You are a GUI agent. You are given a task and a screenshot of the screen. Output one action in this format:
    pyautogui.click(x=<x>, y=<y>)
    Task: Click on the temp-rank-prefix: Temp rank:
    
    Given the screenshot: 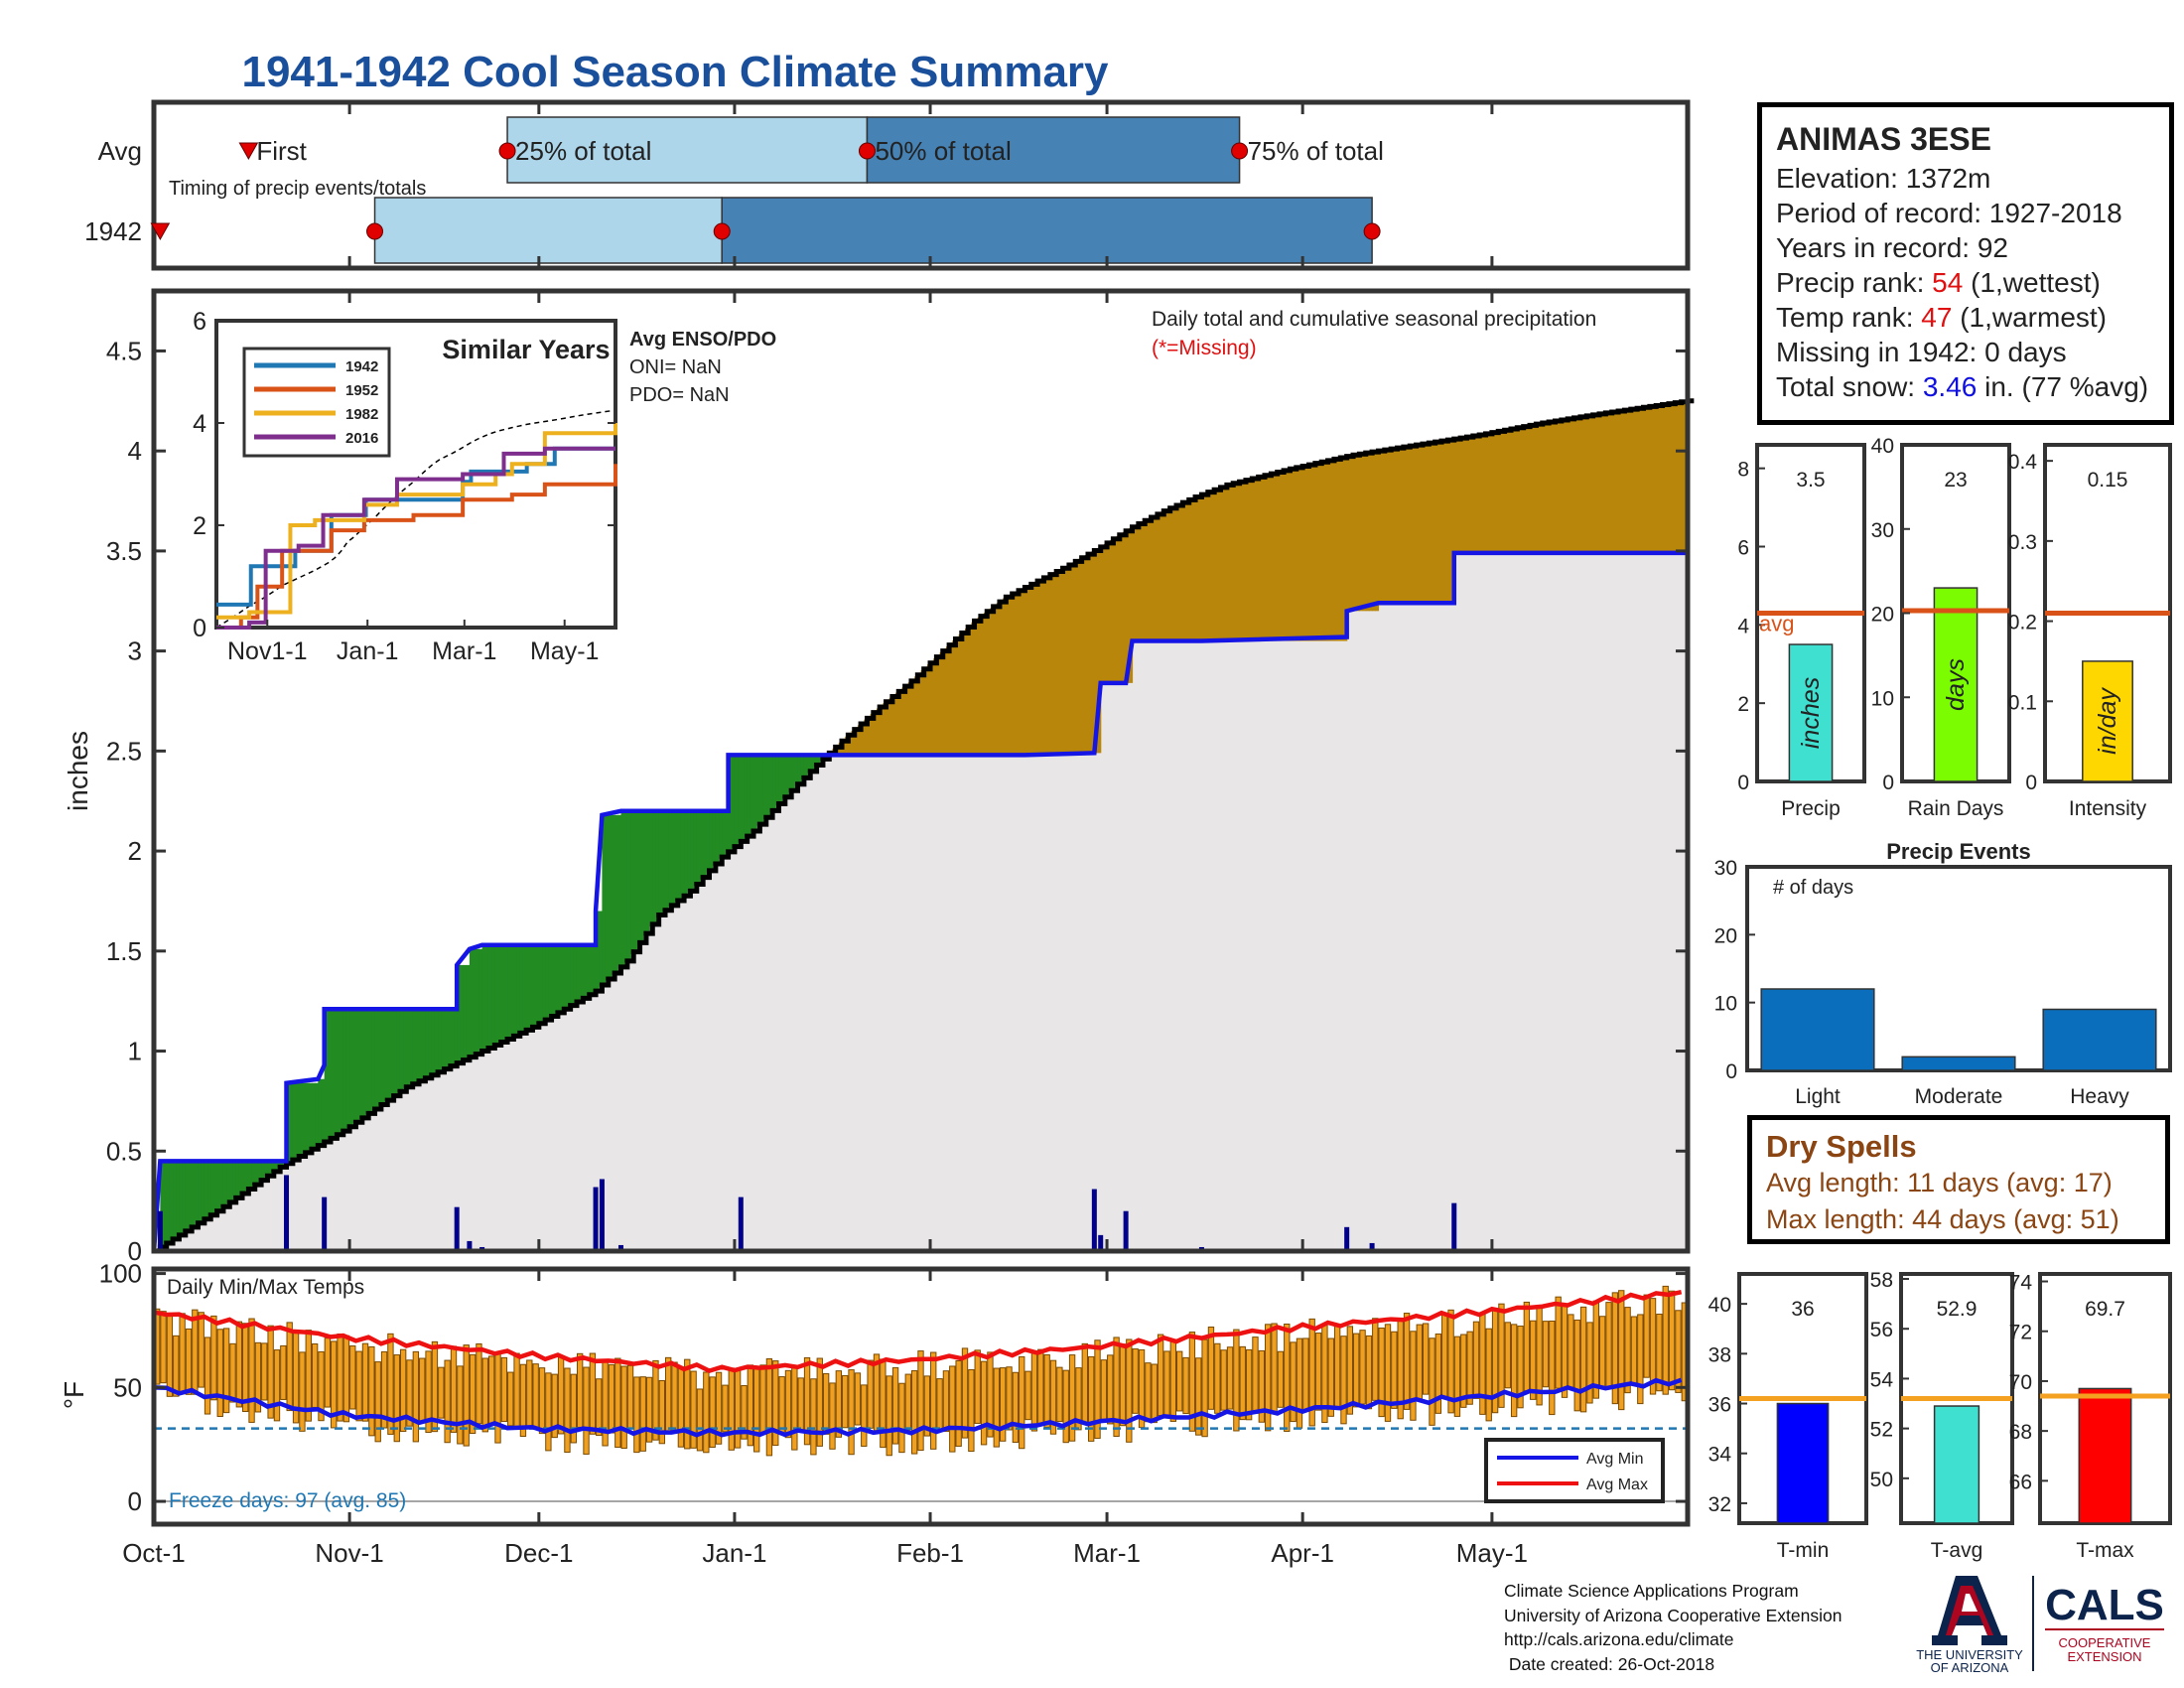 What is the action you would take?
    pyautogui.click(x=1849, y=317)
    